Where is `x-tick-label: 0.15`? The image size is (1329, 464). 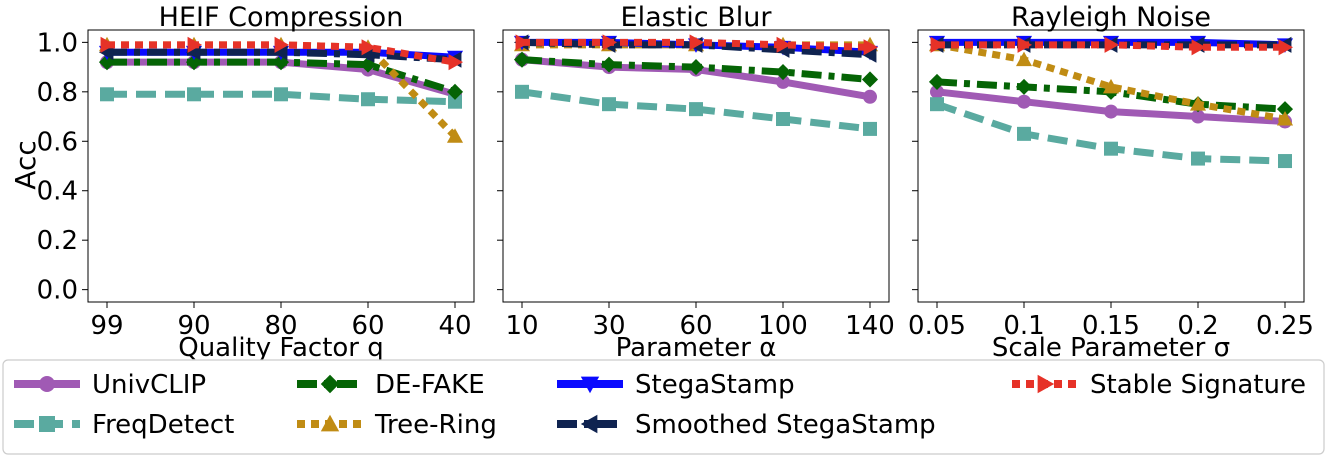
x-tick-label: 0.15 is located at coordinates (1111, 326).